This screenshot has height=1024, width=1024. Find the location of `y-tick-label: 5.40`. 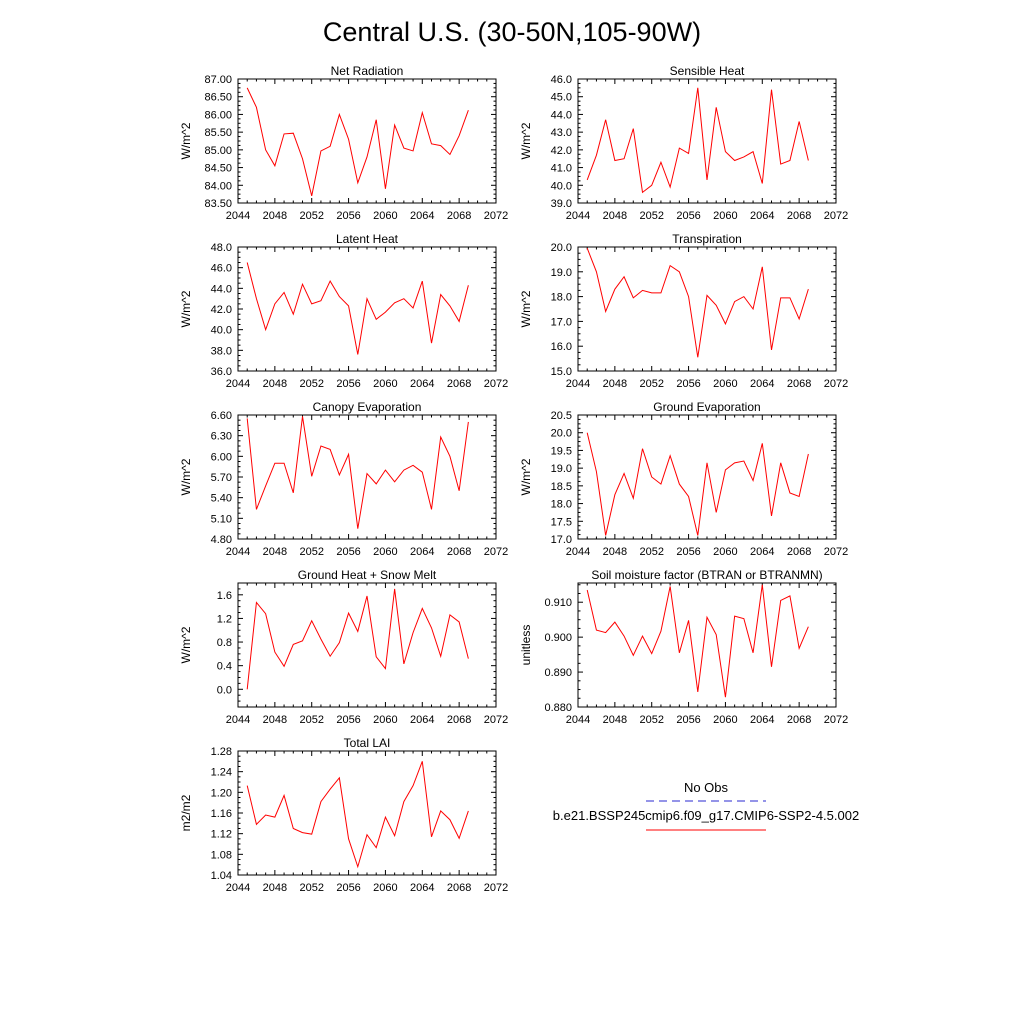

y-tick-label: 5.40 is located at coordinates (221, 499).